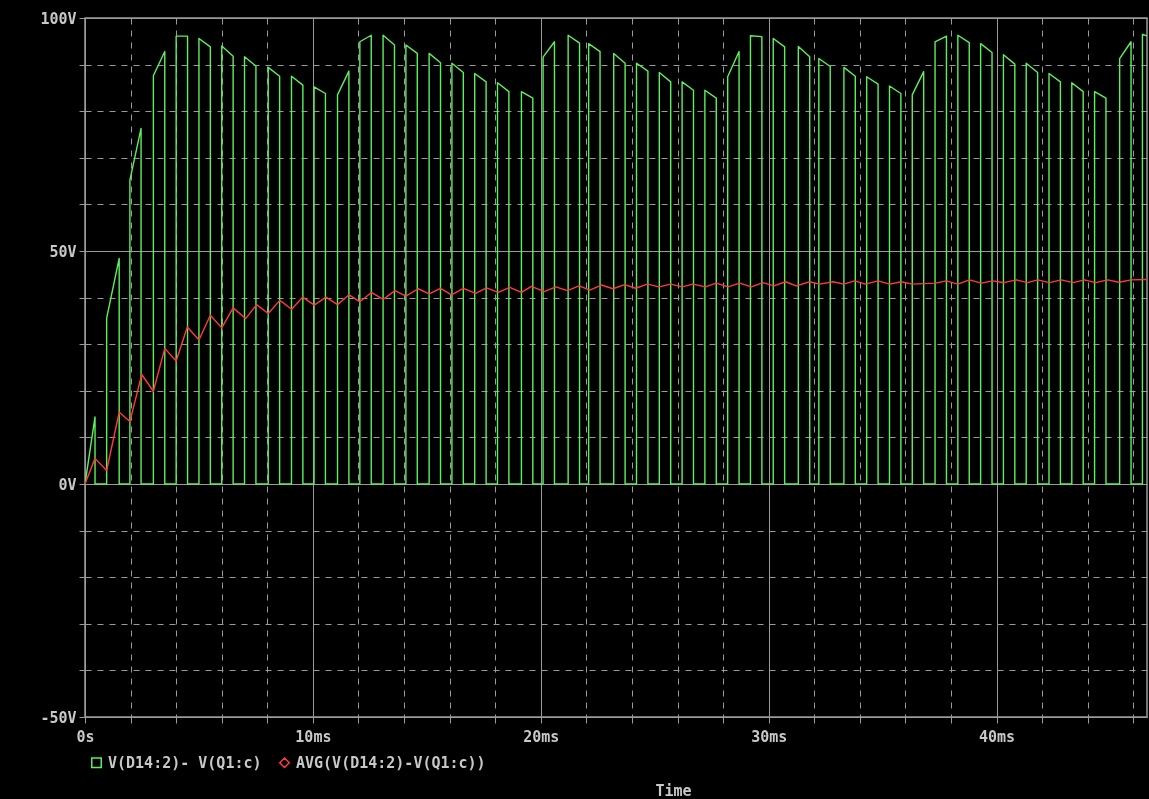 The width and height of the screenshot is (1149, 799). Describe the element at coordinates (58, 717) in the screenshot. I see `y-tick-label: -50V` at that location.